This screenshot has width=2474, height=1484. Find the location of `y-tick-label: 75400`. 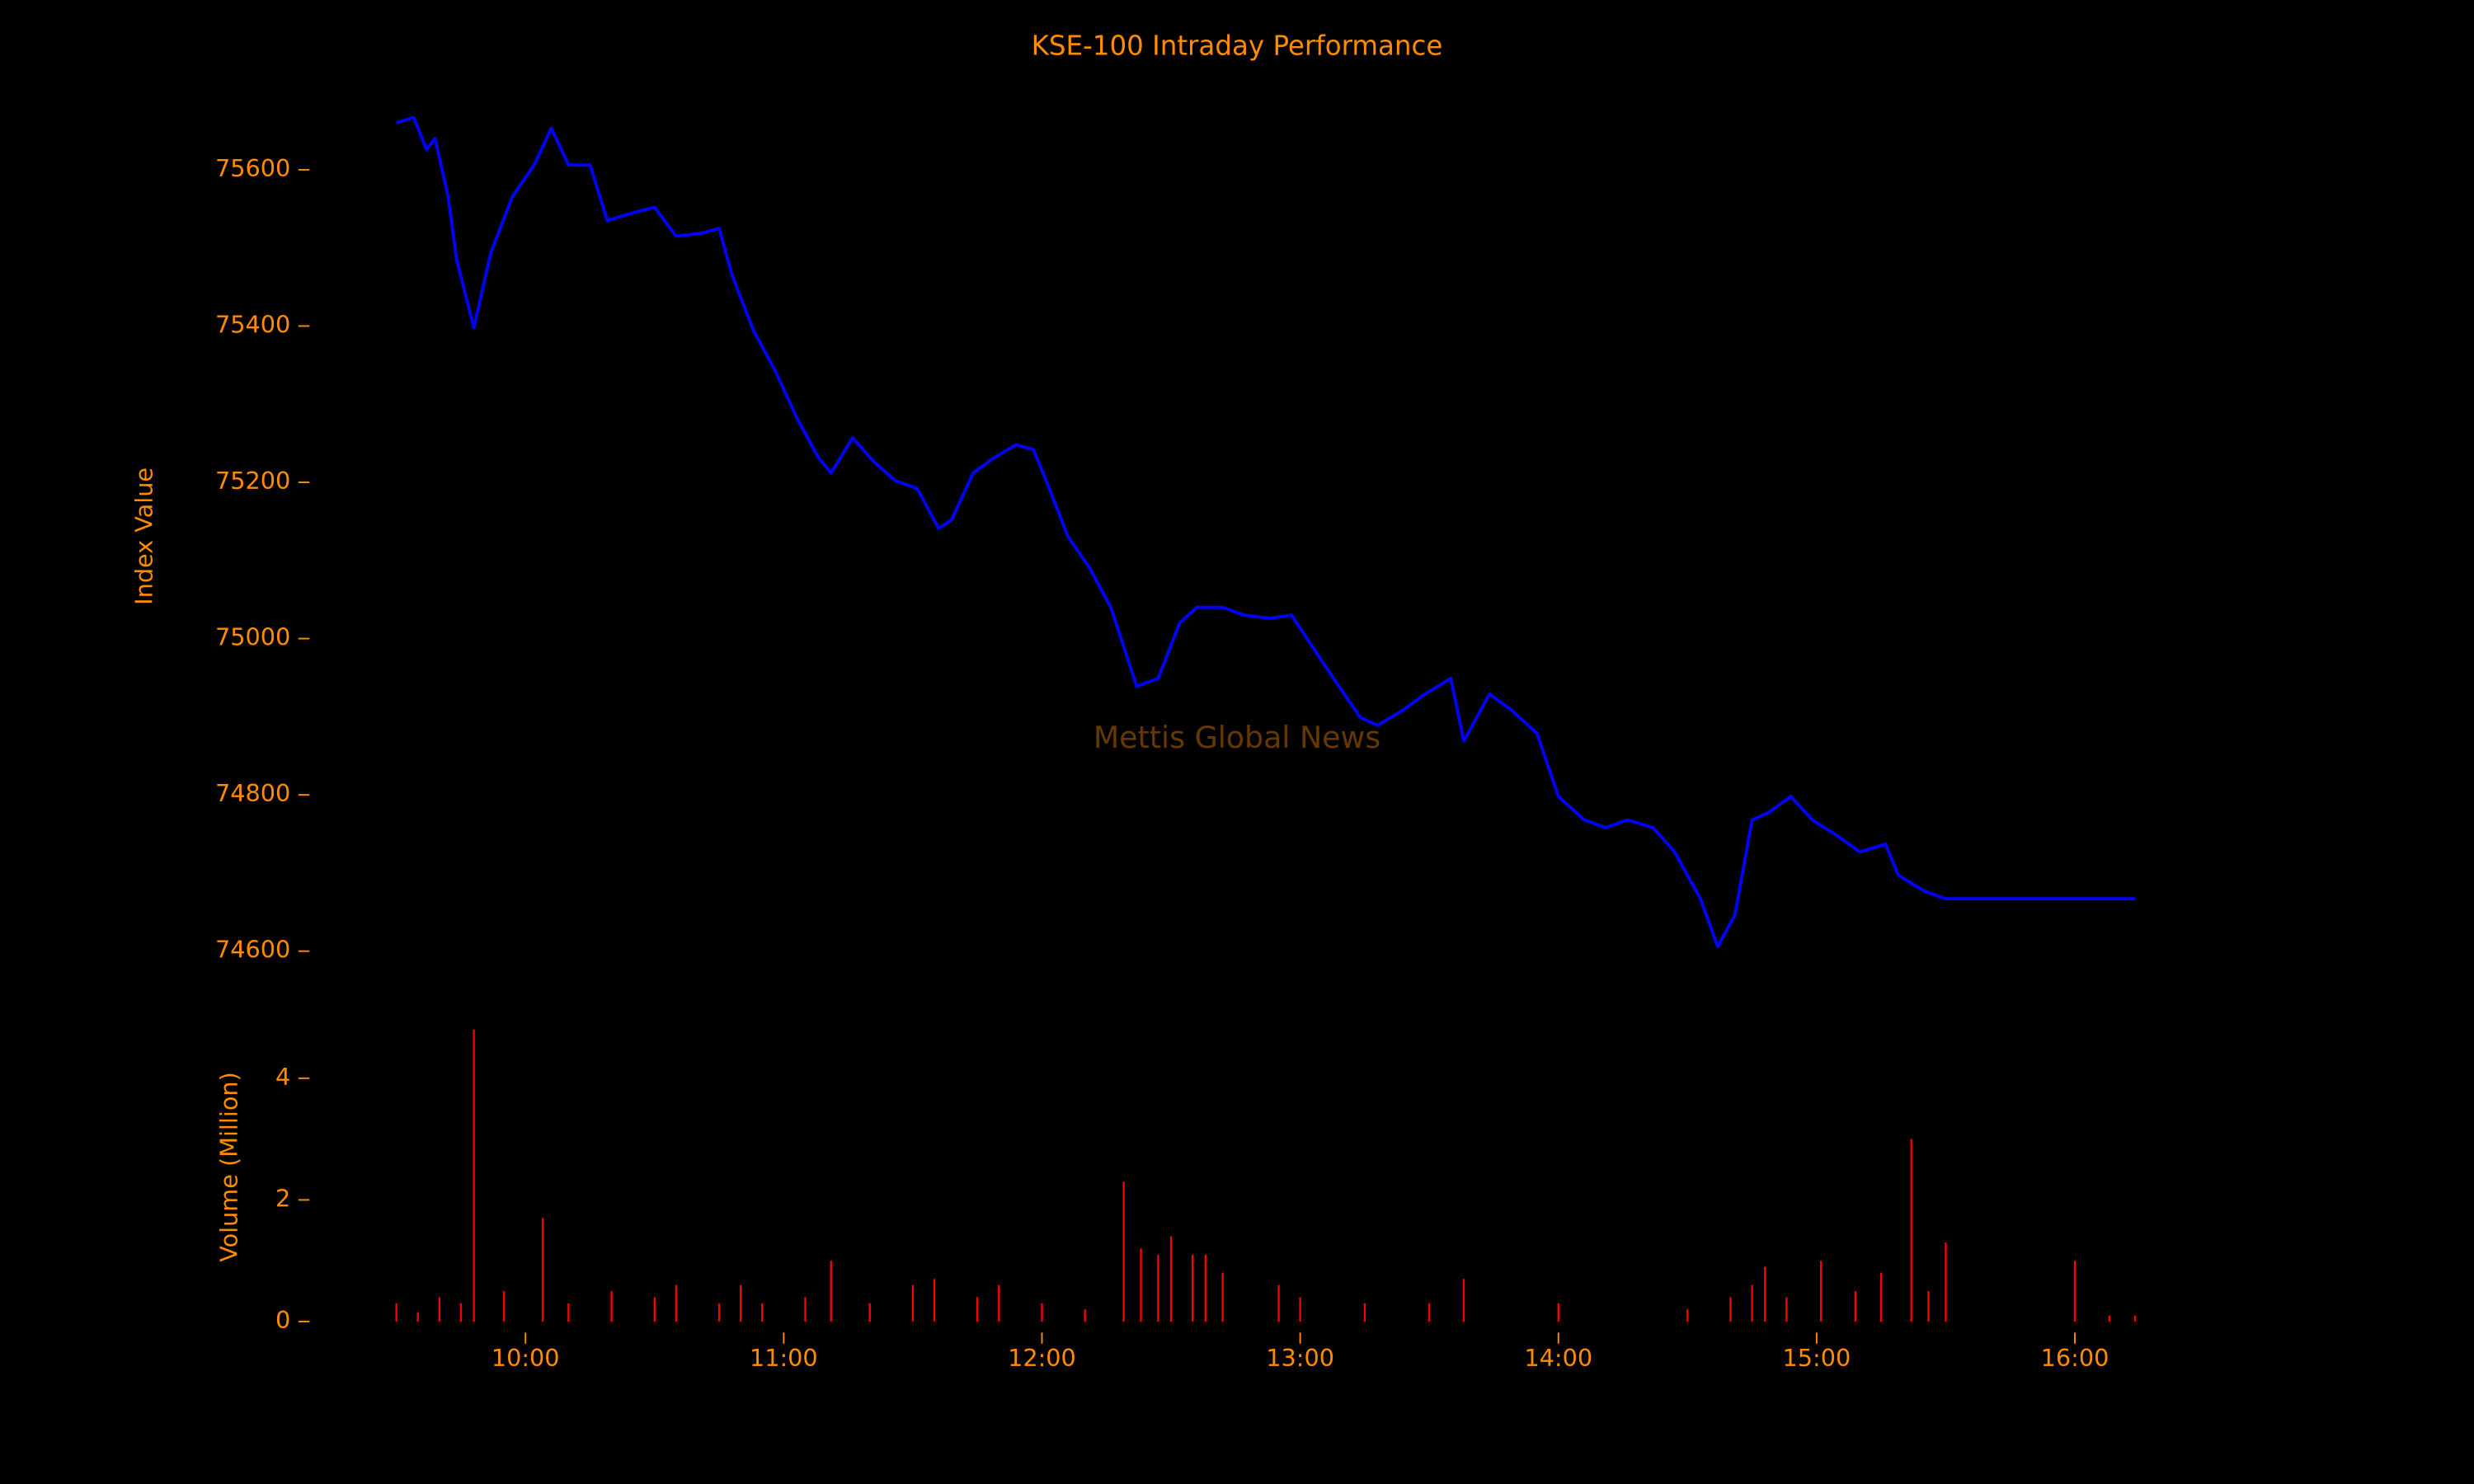

y-tick-label: 75400 is located at coordinates (252, 324).